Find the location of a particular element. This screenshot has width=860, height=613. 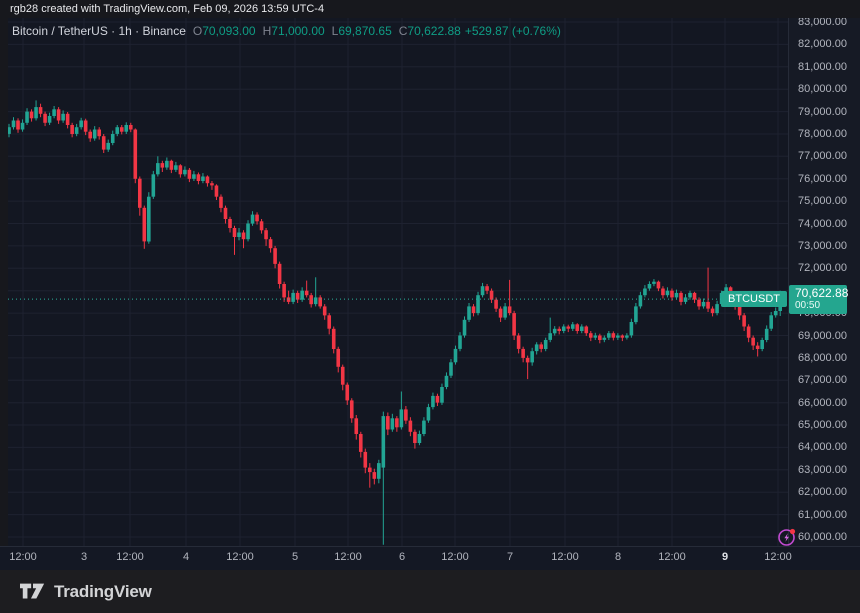

time-tick-label: 3 is located at coordinates (84, 557).